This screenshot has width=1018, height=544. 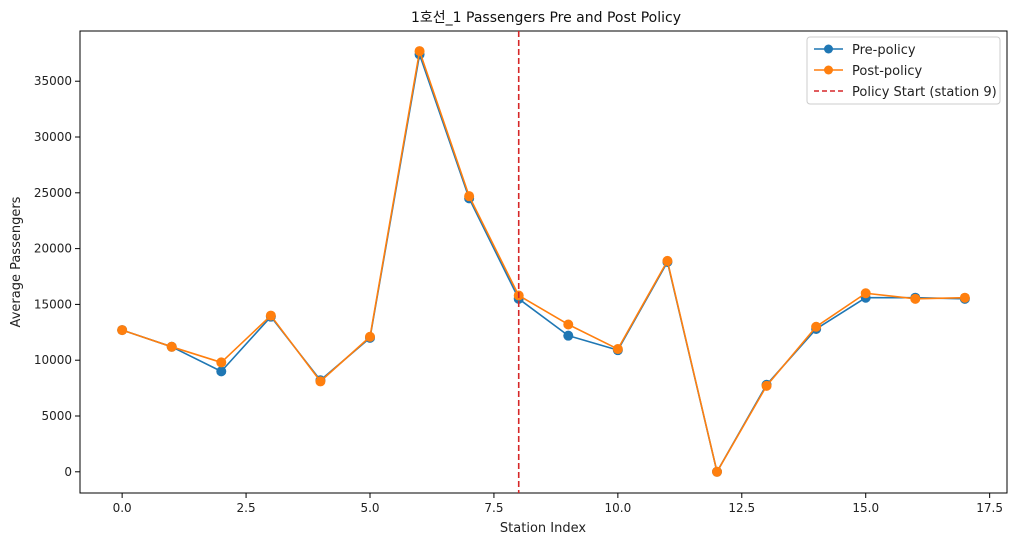 I want to click on y-tick-label: 35000, so click(x=53, y=81).